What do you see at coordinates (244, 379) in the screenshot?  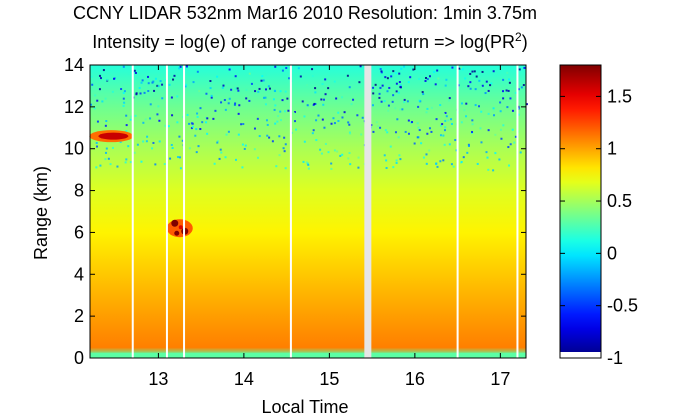 I see `x-tick-label: 14` at bounding box center [244, 379].